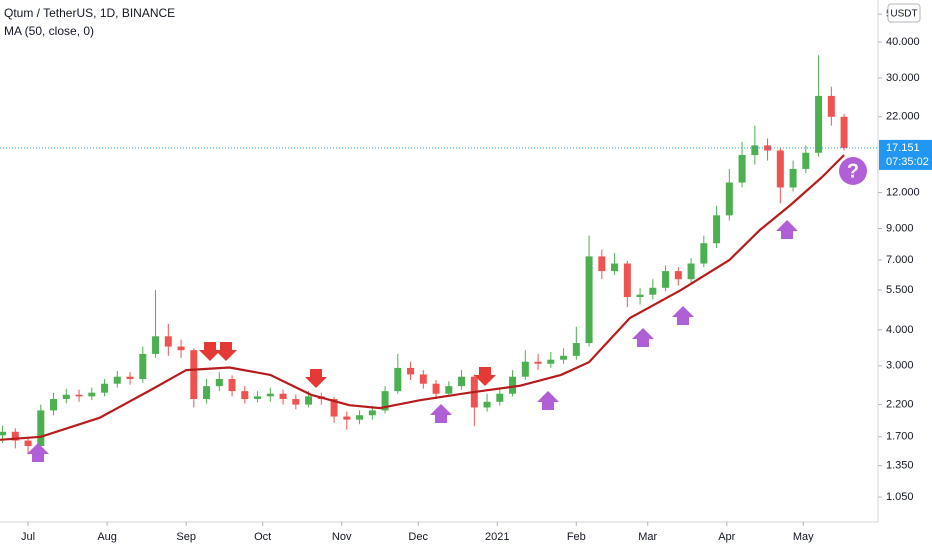 This screenshot has width=932, height=550. Describe the element at coordinates (342, 537) in the screenshot. I see `x-tick-label: Nov` at that location.